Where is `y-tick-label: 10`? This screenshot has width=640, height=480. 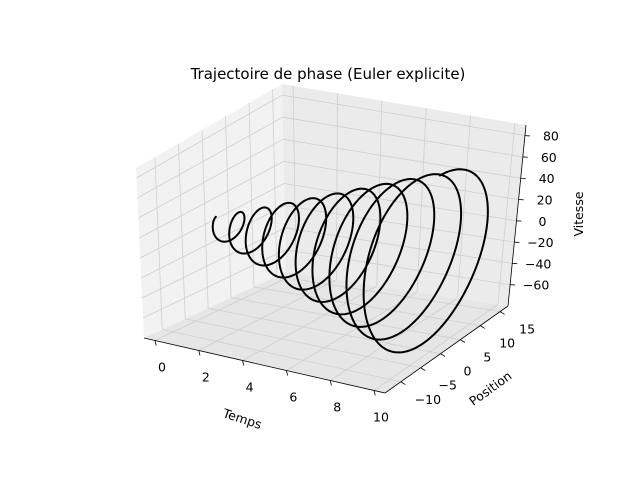 y-tick-label: 10 is located at coordinates (507, 343).